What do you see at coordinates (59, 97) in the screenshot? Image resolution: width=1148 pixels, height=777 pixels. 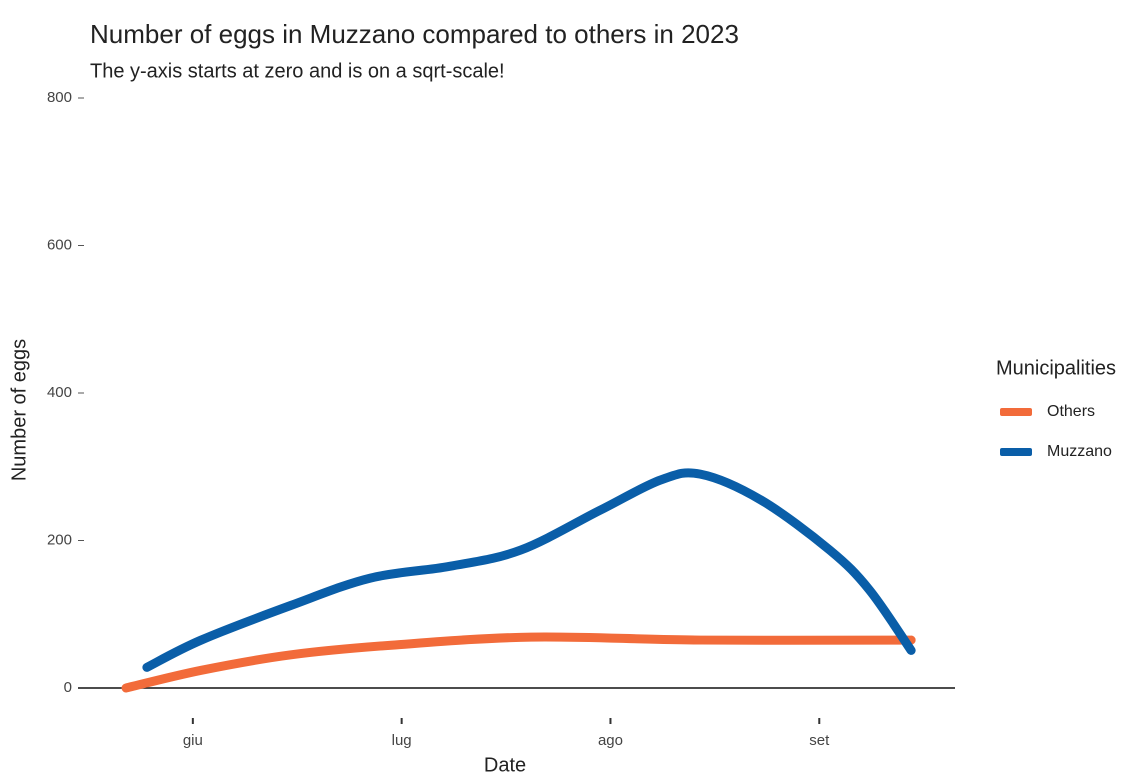 I see `y-tick-label: 800` at bounding box center [59, 97].